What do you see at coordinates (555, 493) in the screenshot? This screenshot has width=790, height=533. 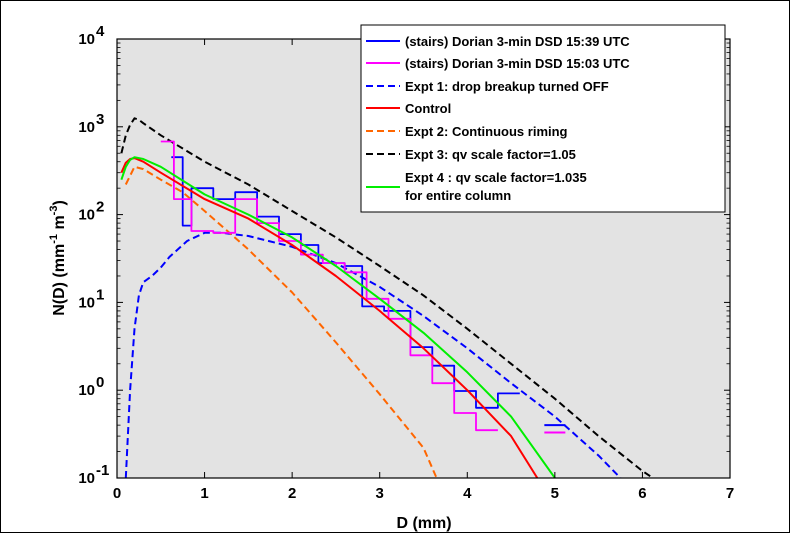 I see `x-tick-label: 5` at bounding box center [555, 493].